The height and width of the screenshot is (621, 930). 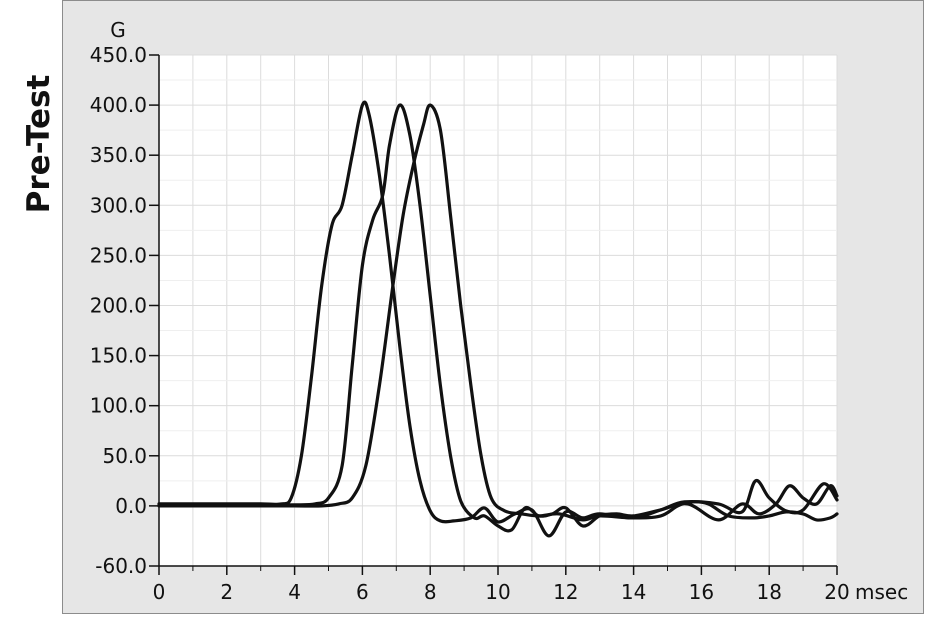 What do you see at coordinates (118, 356) in the screenshot?
I see `y-tick-label: 150.0` at bounding box center [118, 356].